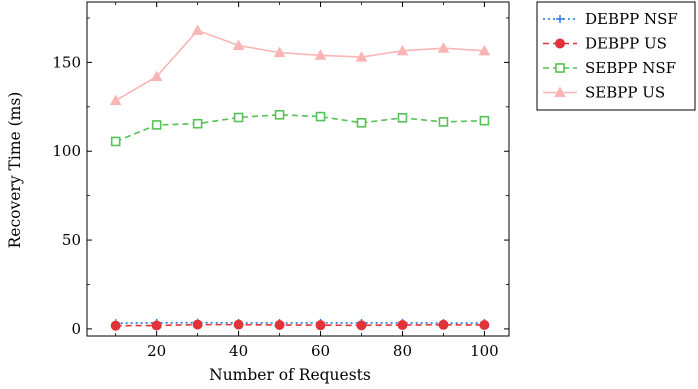  What do you see at coordinates (616, 56) in the screenshot?
I see `legend: DEBPP NSF DEBPP US SEBPP NSF SEBPP US` at bounding box center [616, 56].